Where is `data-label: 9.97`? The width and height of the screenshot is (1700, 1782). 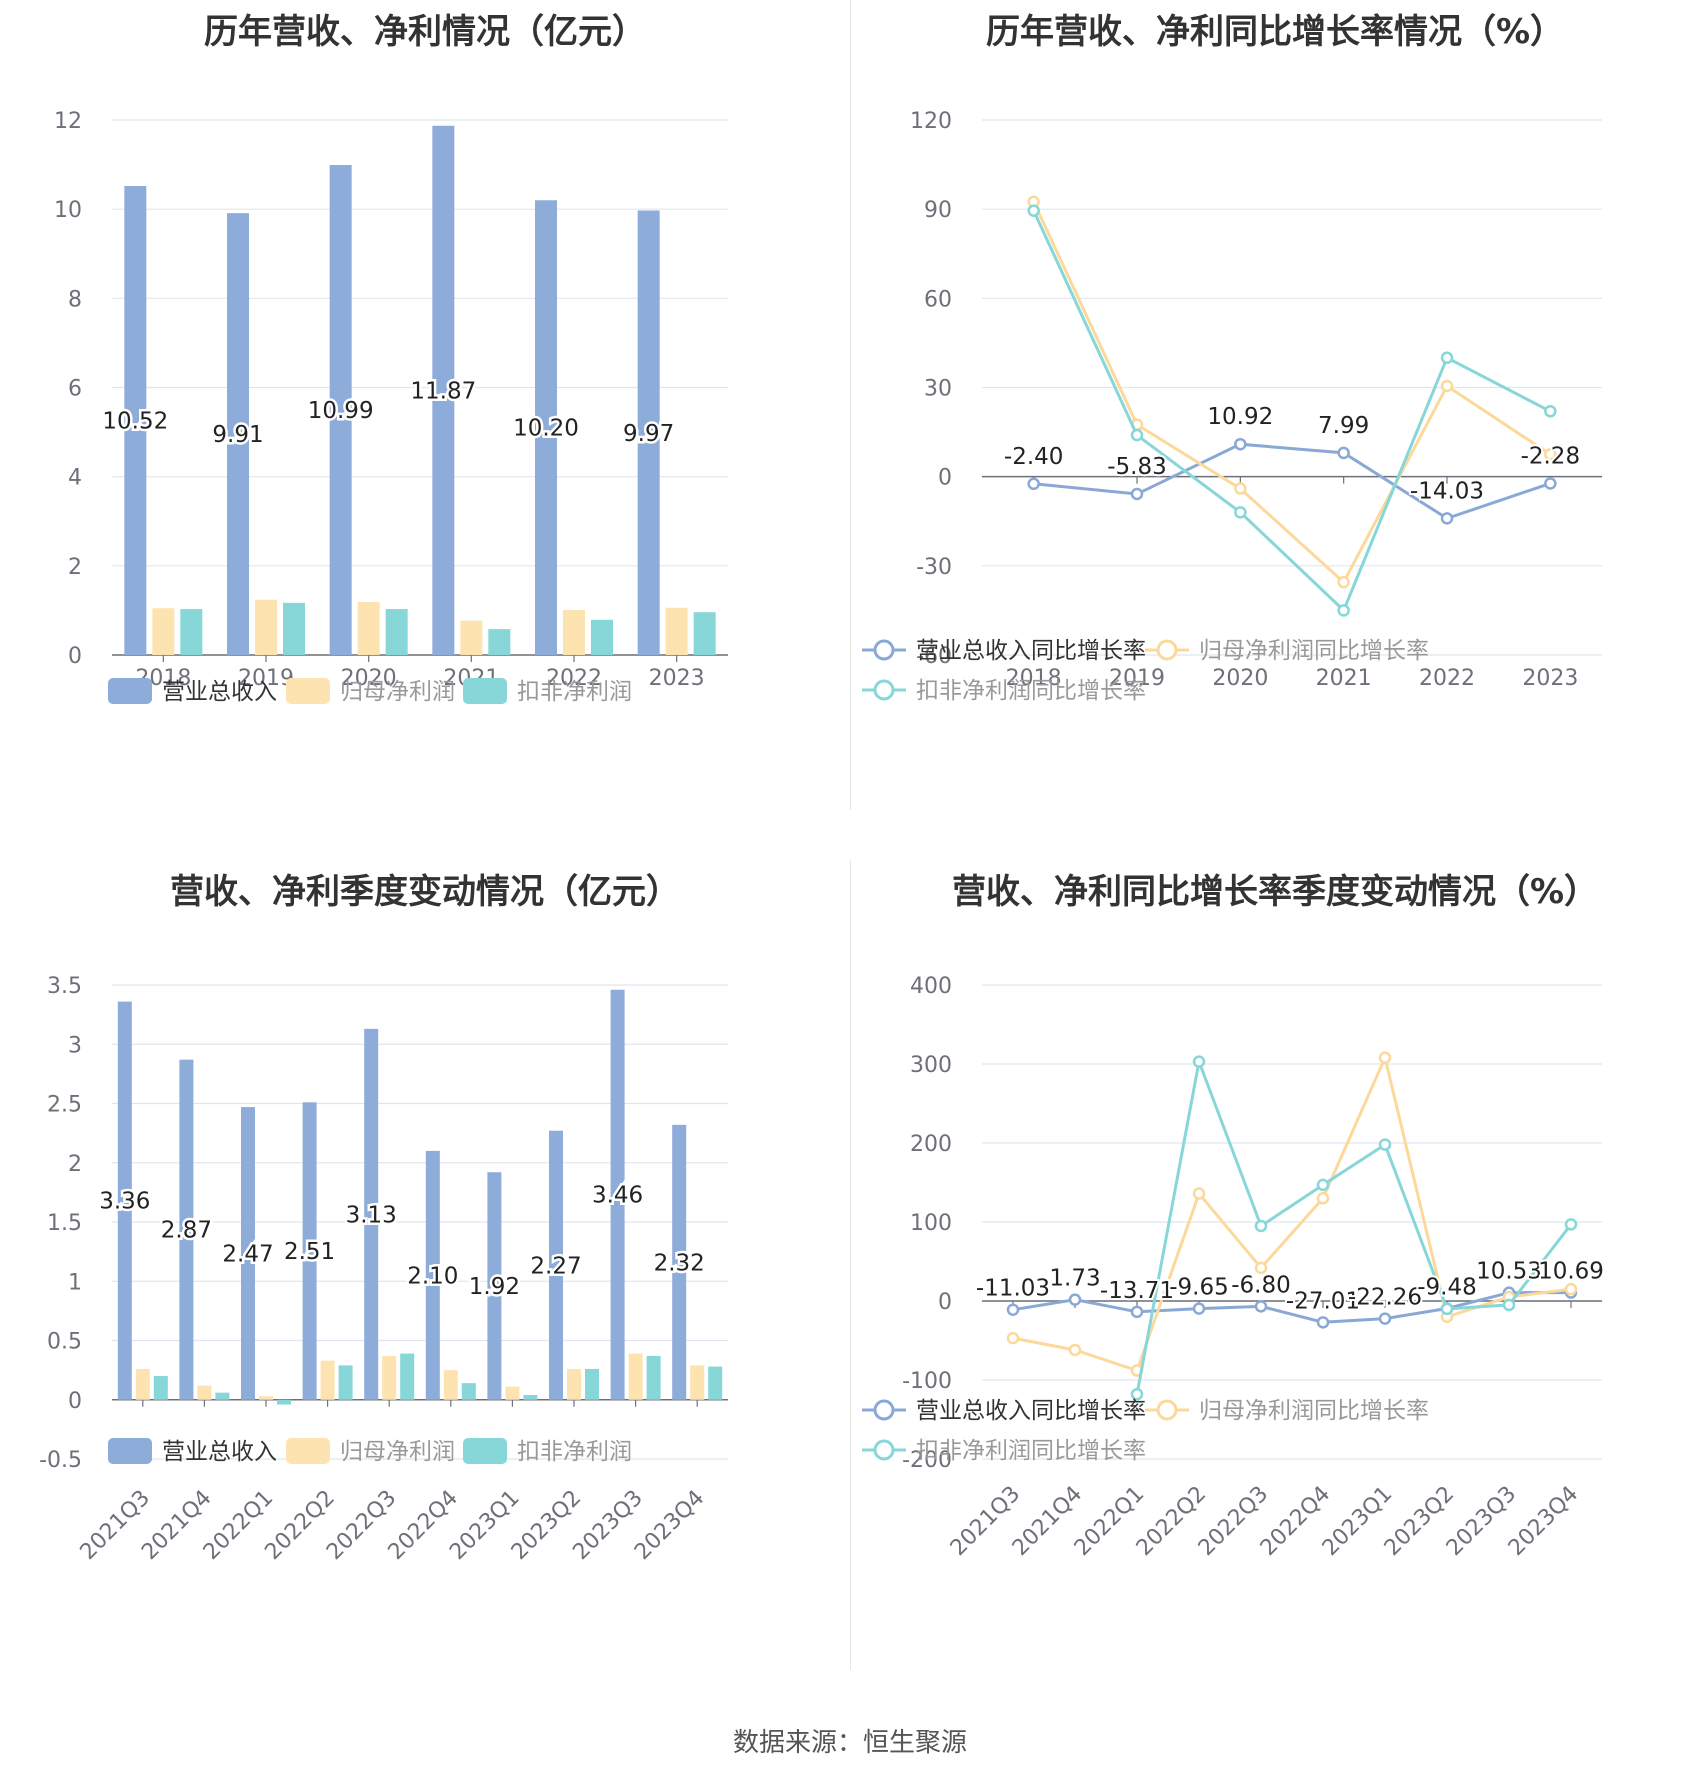
data-label: 9.97 is located at coordinates (648, 434).